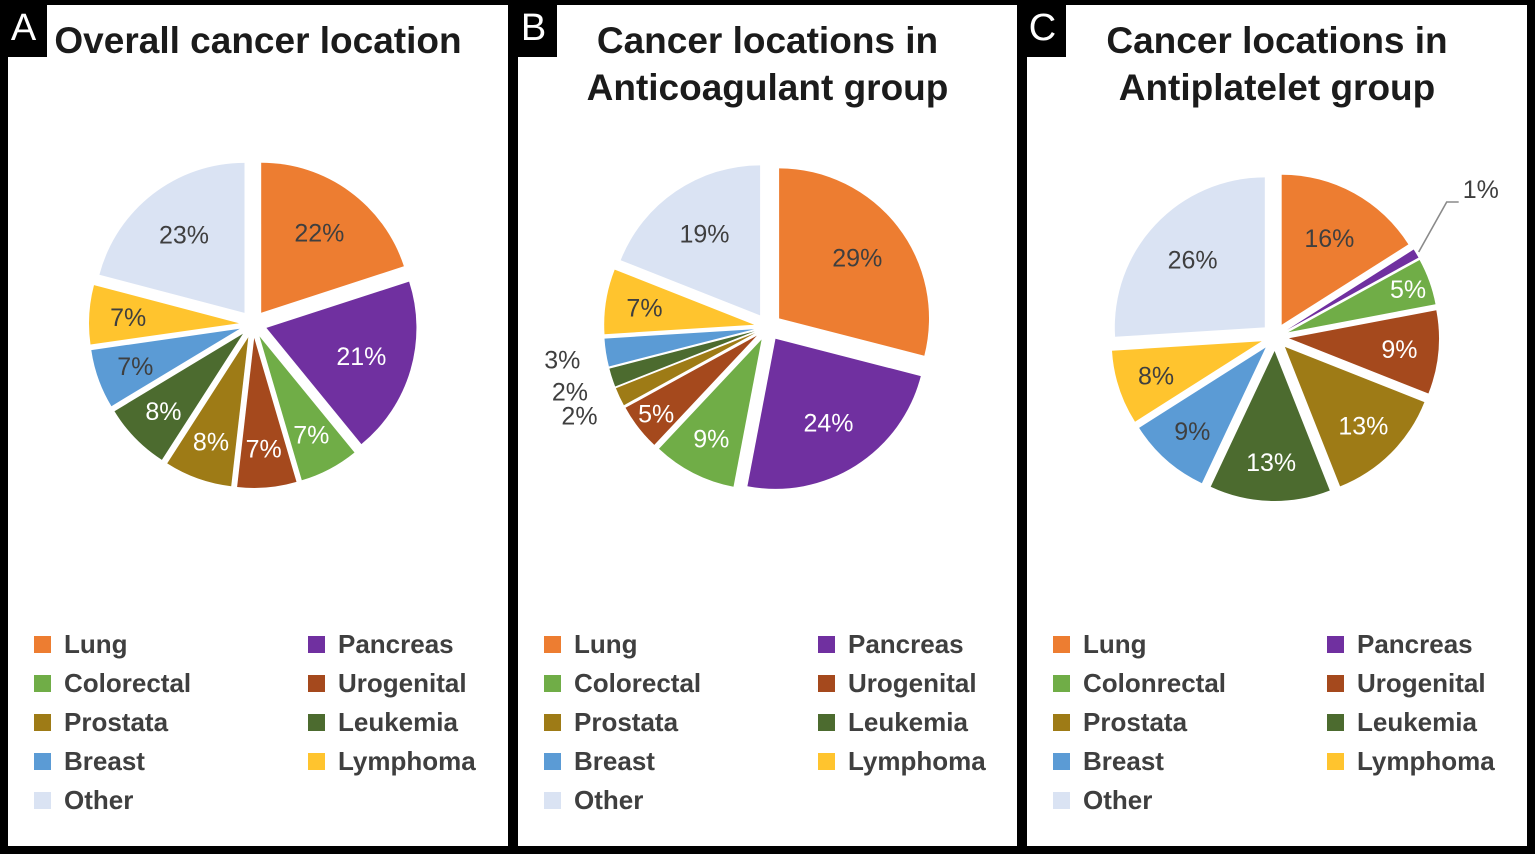 The image size is (1535, 854). I want to click on slice-label-other: 26%, so click(1193, 261).